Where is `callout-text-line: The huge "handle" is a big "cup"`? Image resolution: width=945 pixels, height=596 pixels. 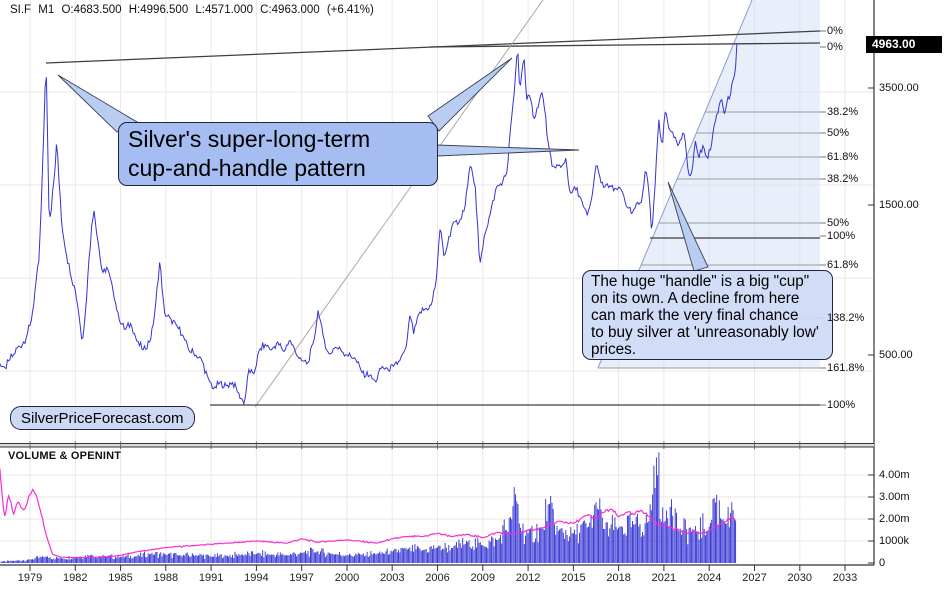
callout-text-line: The huge "handle" is a big "cup" is located at coordinates (700, 281).